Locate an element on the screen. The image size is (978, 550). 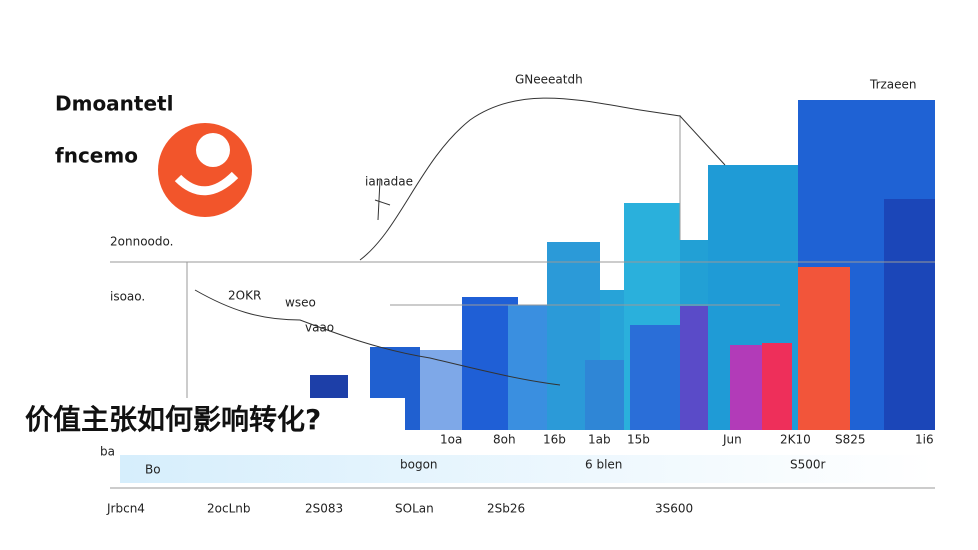
bottom-label: 3S600 is located at coordinates (674, 509).